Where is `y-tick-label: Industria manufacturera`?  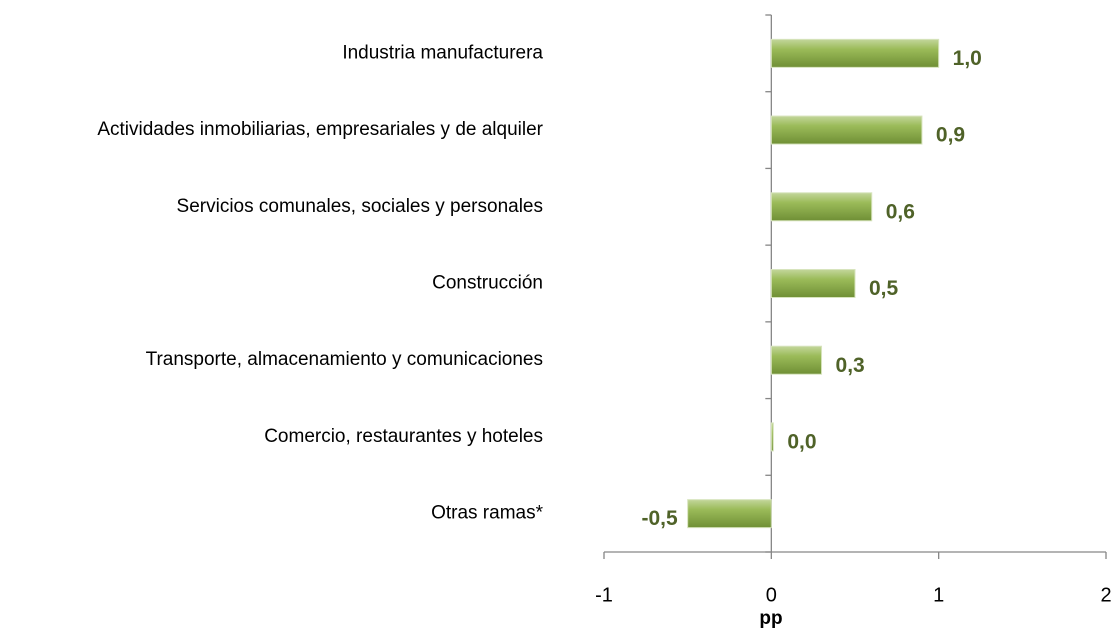 y-tick-label: Industria manufacturera is located at coordinates (442, 52).